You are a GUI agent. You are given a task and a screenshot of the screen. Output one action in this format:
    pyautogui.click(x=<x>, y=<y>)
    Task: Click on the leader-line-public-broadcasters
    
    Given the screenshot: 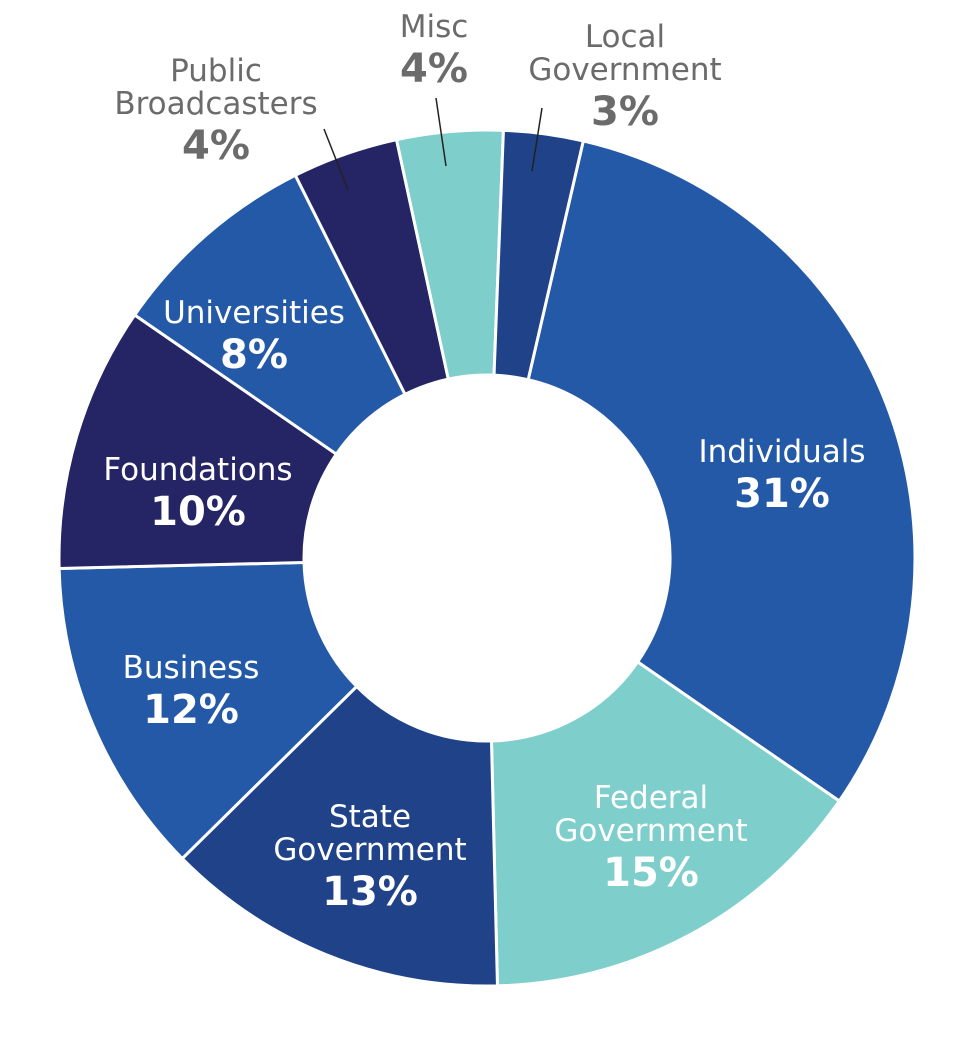 What is the action you would take?
    pyautogui.click(x=336, y=159)
    